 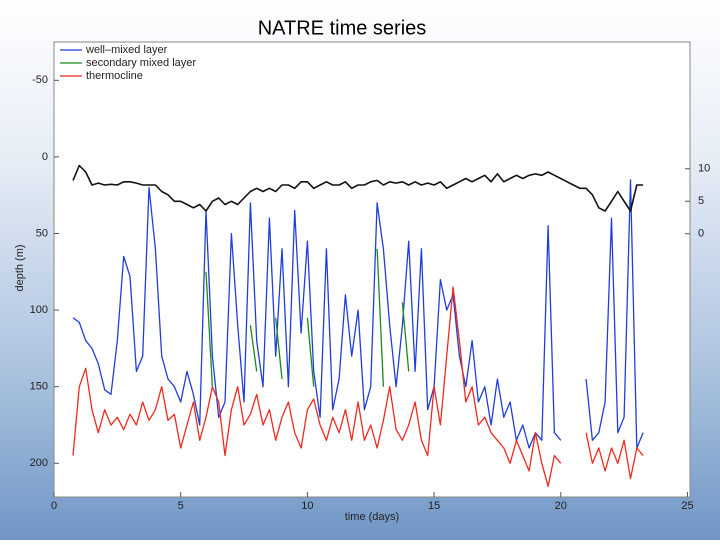 I want to click on x-tick-label: 15, so click(x=434, y=506).